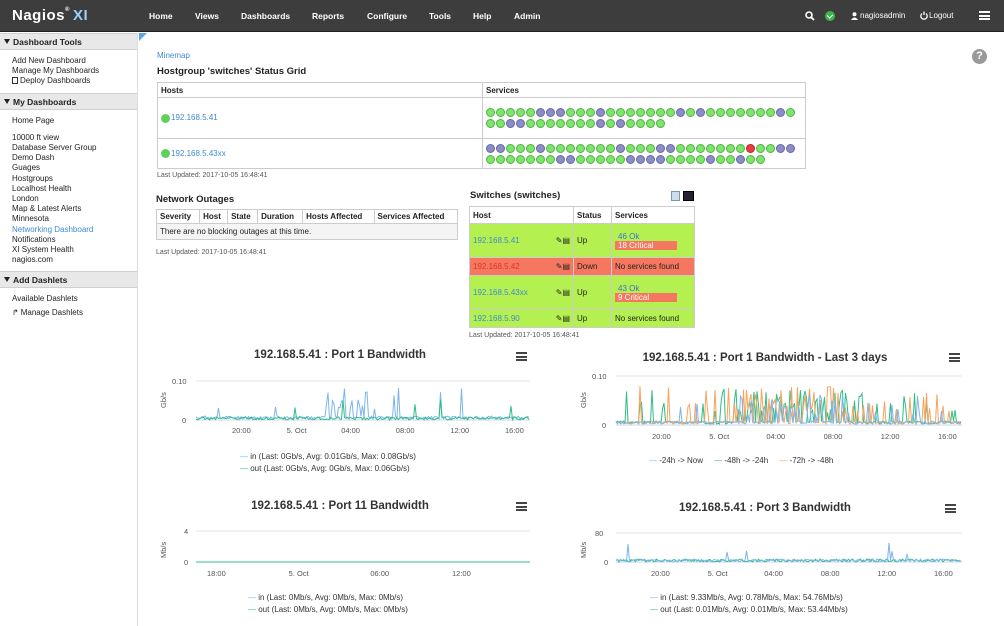 This screenshot has width=1004, height=626. What do you see at coordinates (68, 101) in the screenshot?
I see `section-my-dashboards: My Dashboards` at bounding box center [68, 101].